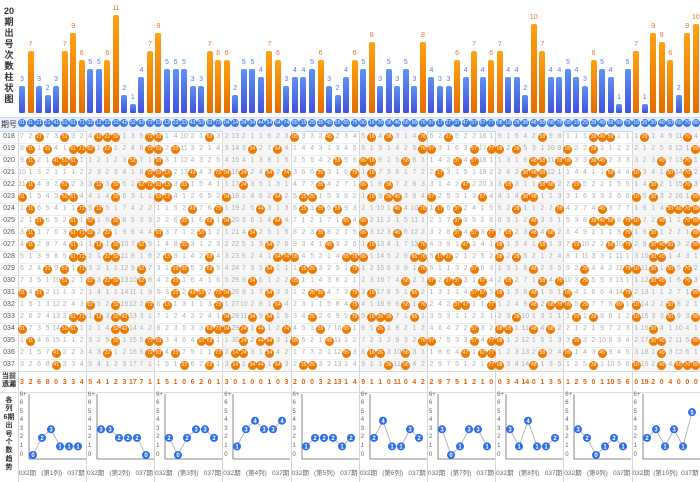 This screenshot has height=482, width=700. What do you see at coordinates (227, 221) in the screenshot?
I see `hit-ball-04: 04` at bounding box center [227, 221].